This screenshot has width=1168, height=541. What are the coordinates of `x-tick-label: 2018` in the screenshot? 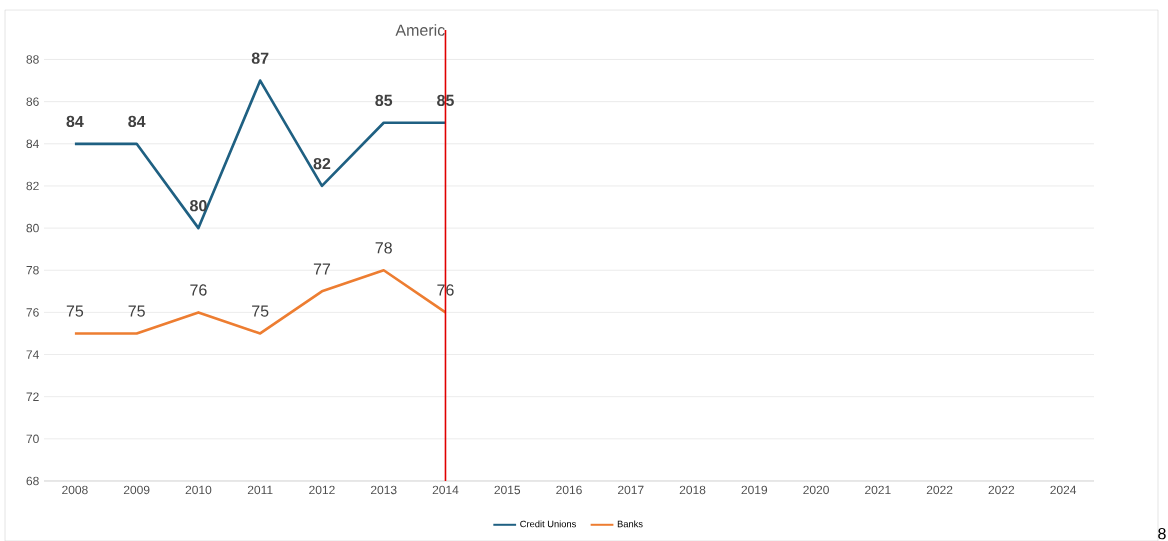 It's located at (692, 490).